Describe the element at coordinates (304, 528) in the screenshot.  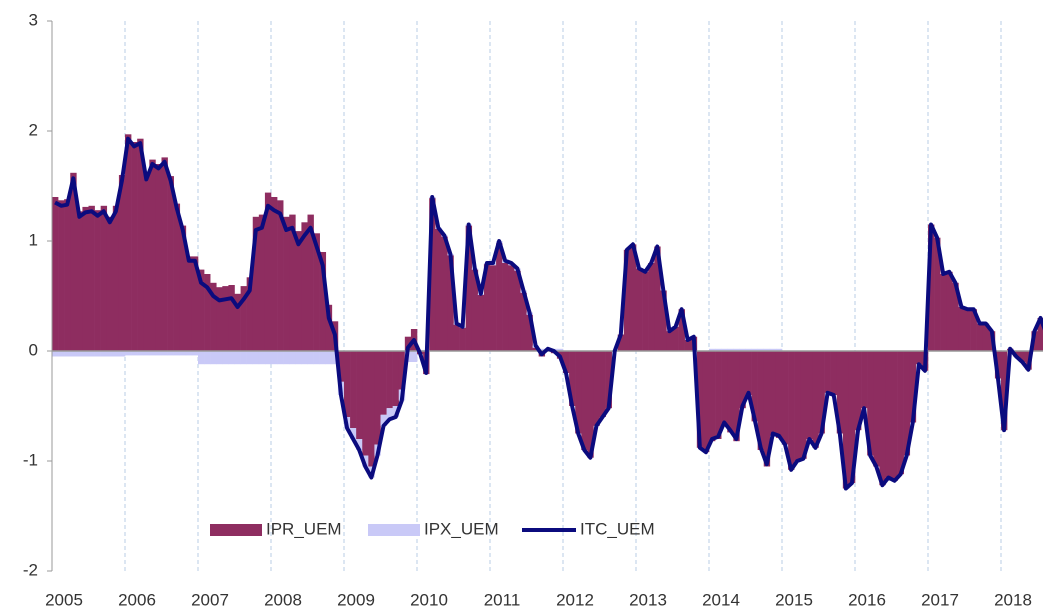
I see `legend-label: IPR_UEM` at that location.